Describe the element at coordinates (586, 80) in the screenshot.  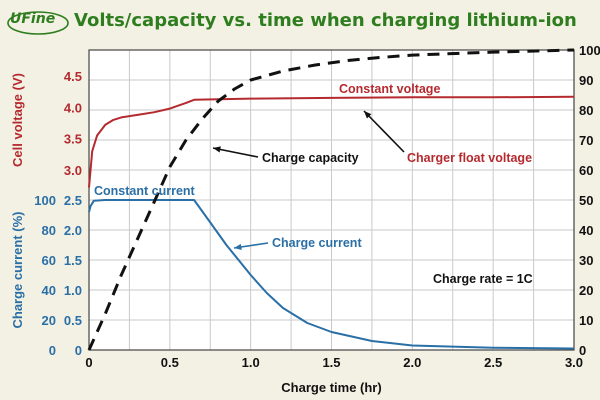
I see `right-tick-label: 90` at that location.